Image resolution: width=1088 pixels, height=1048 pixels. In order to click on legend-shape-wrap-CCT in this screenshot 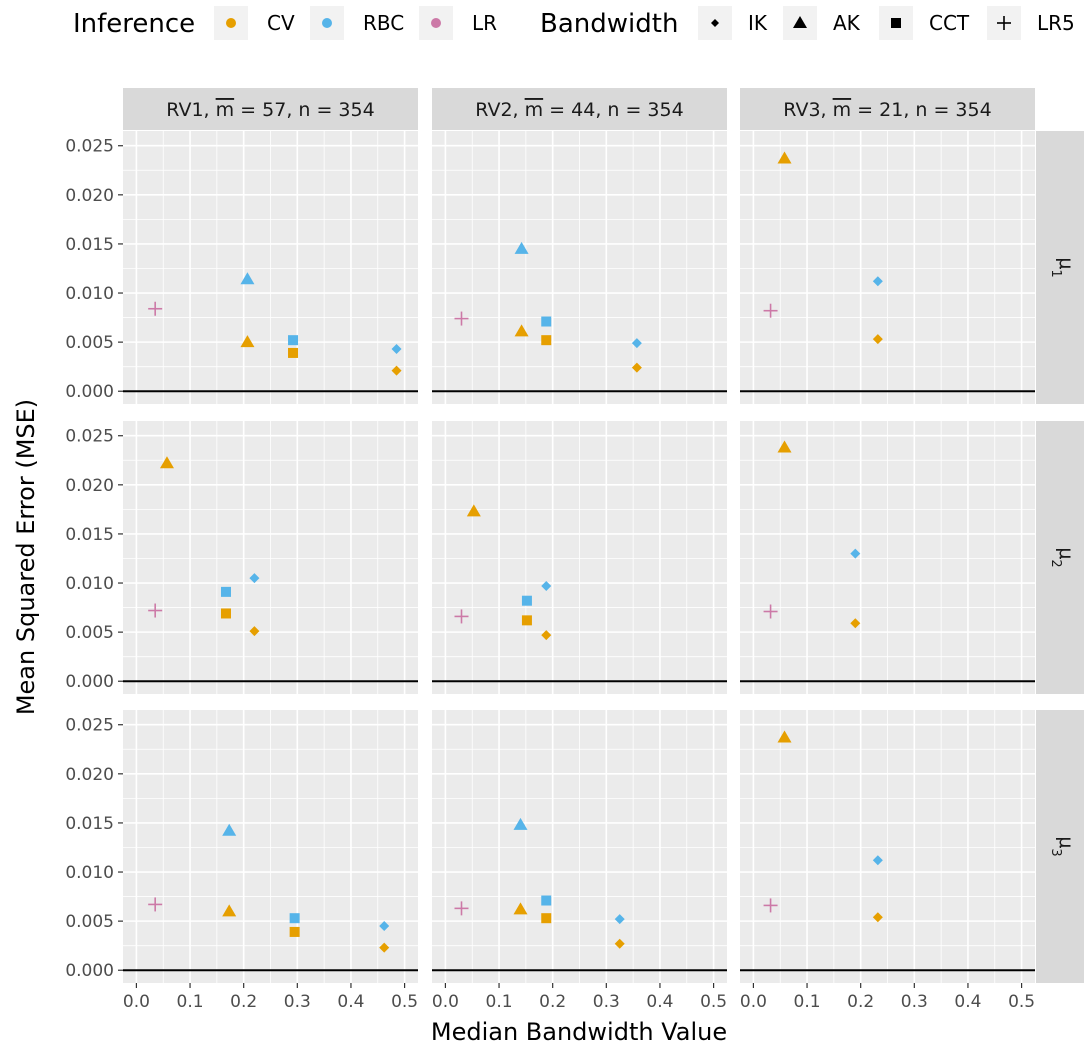, I will do `click(896, 23)`.